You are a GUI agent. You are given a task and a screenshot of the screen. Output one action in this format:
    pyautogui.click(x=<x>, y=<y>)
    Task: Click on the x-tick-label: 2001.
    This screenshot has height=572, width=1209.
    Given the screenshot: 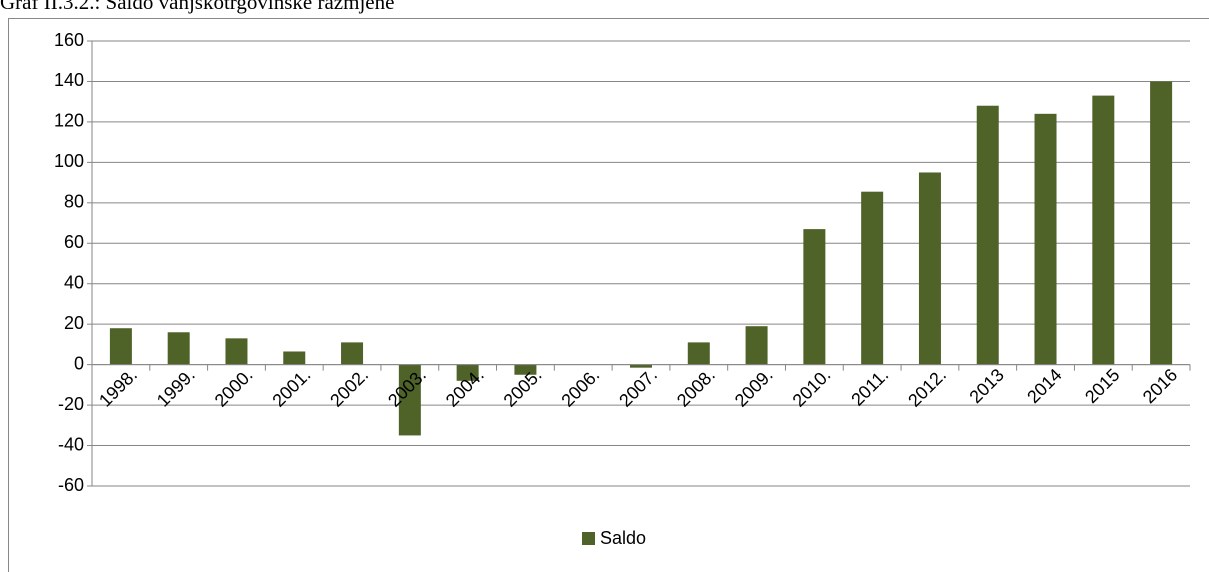 What is the action you would take?
    pyautogui.click(x=291, y=388)
    